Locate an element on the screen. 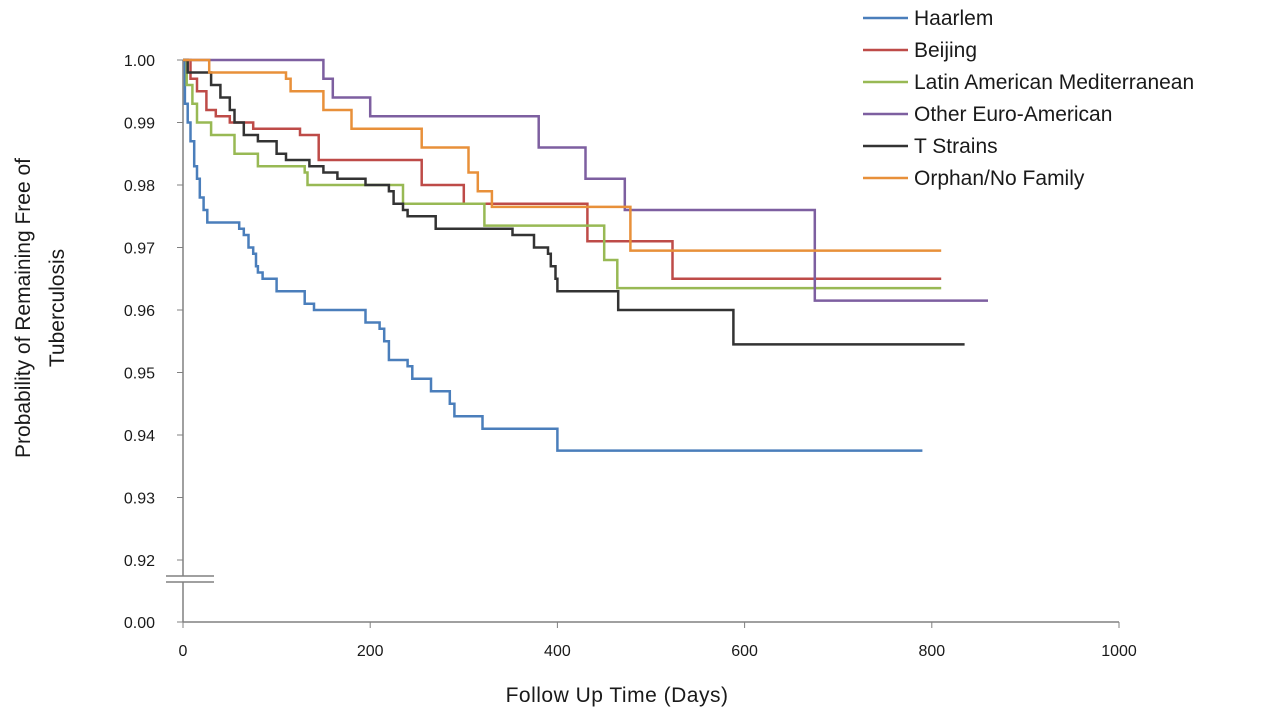 This screenshot has width=1277, height=711. x-tick-label: 200 is located at coordinates (370, 651).